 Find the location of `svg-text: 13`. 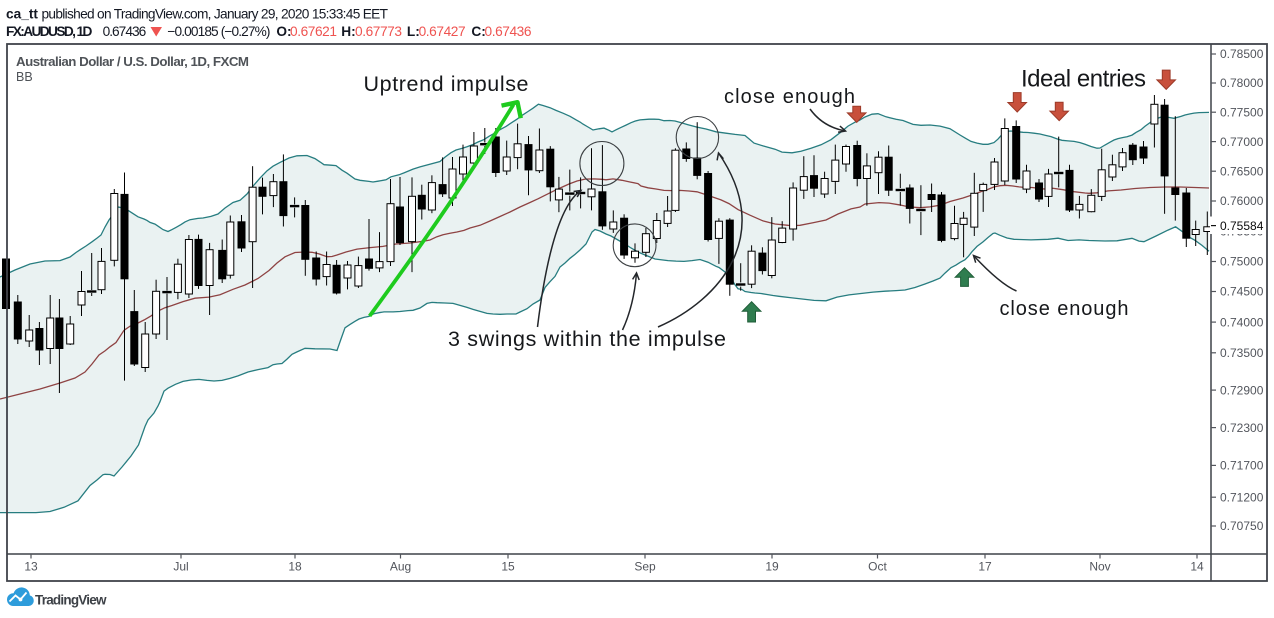

svg-text: 13 is located at coordinates (31, 567).